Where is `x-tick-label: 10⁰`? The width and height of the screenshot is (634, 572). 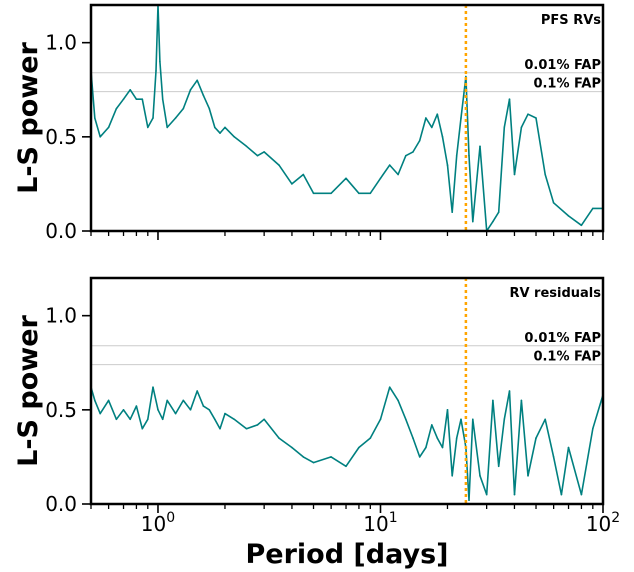 x-tick-label: 10⁰ is located at coordinates (158, 523).